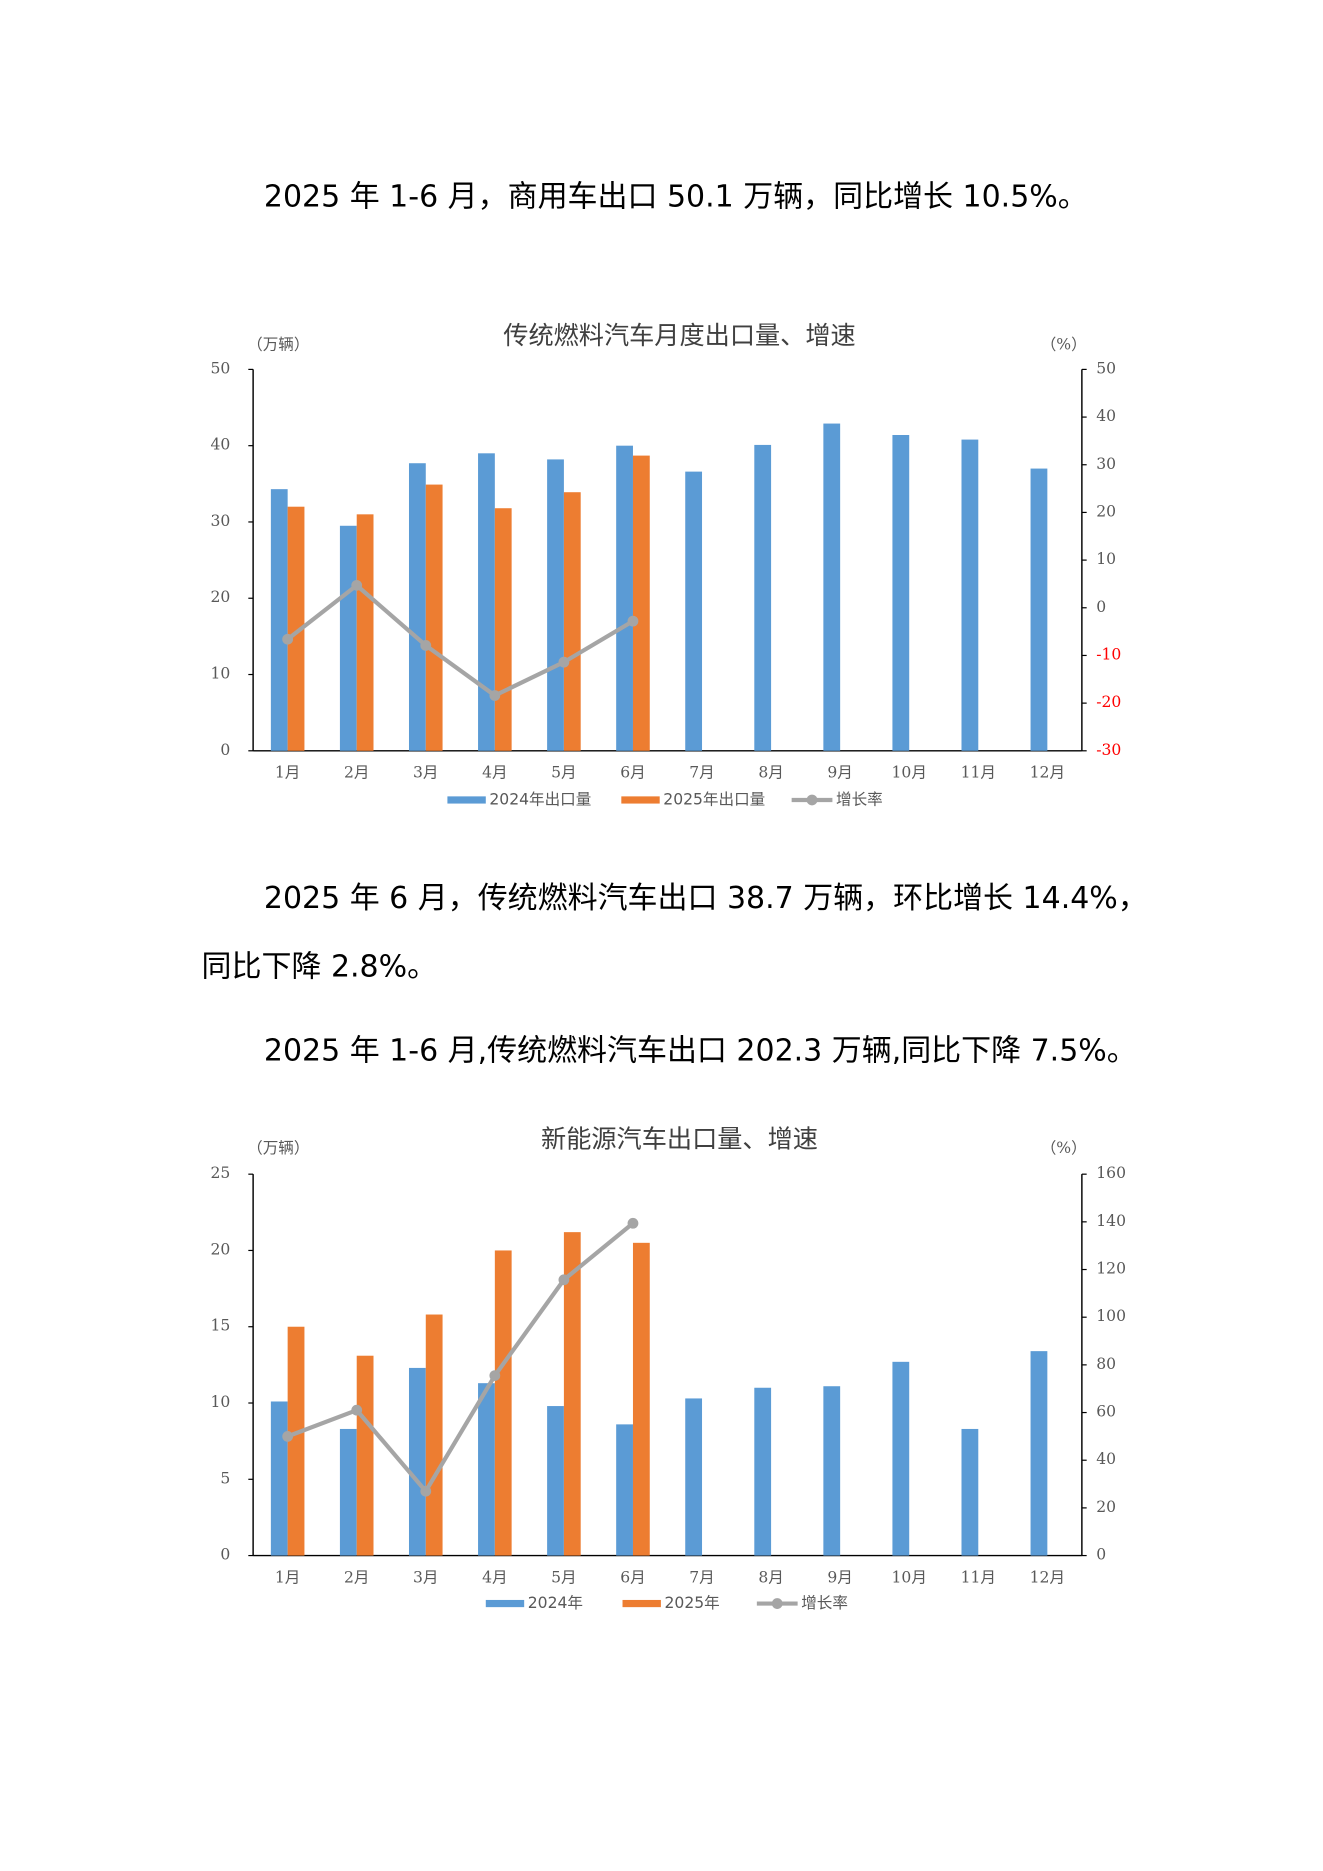 The height and width of the screenshot is (1871, 1323). What do you see at coordinates (1108, 702) in the screenshot?
I see `y2-tick-label: -20` at bounding box center [1108, 702].